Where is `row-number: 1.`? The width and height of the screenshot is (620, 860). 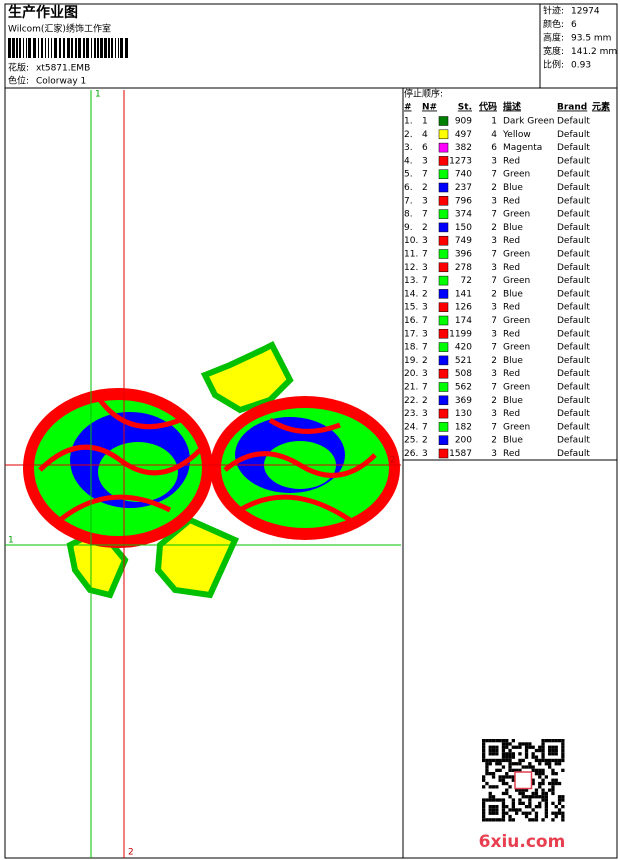 row-number: 1. is located at coordinates (408, 122).